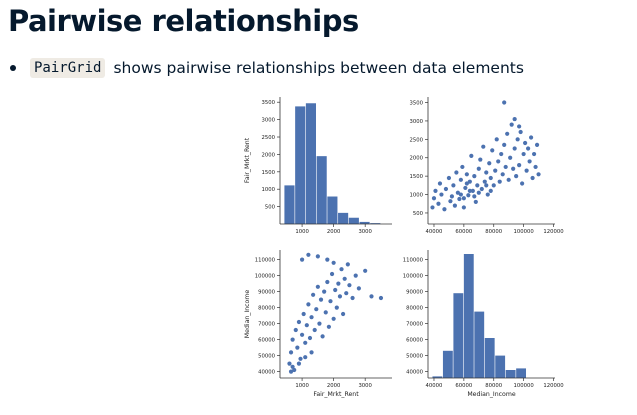 This screenshot has width=637, height=415. I want to click on y-tick-label: 3000, so click(269, 121).